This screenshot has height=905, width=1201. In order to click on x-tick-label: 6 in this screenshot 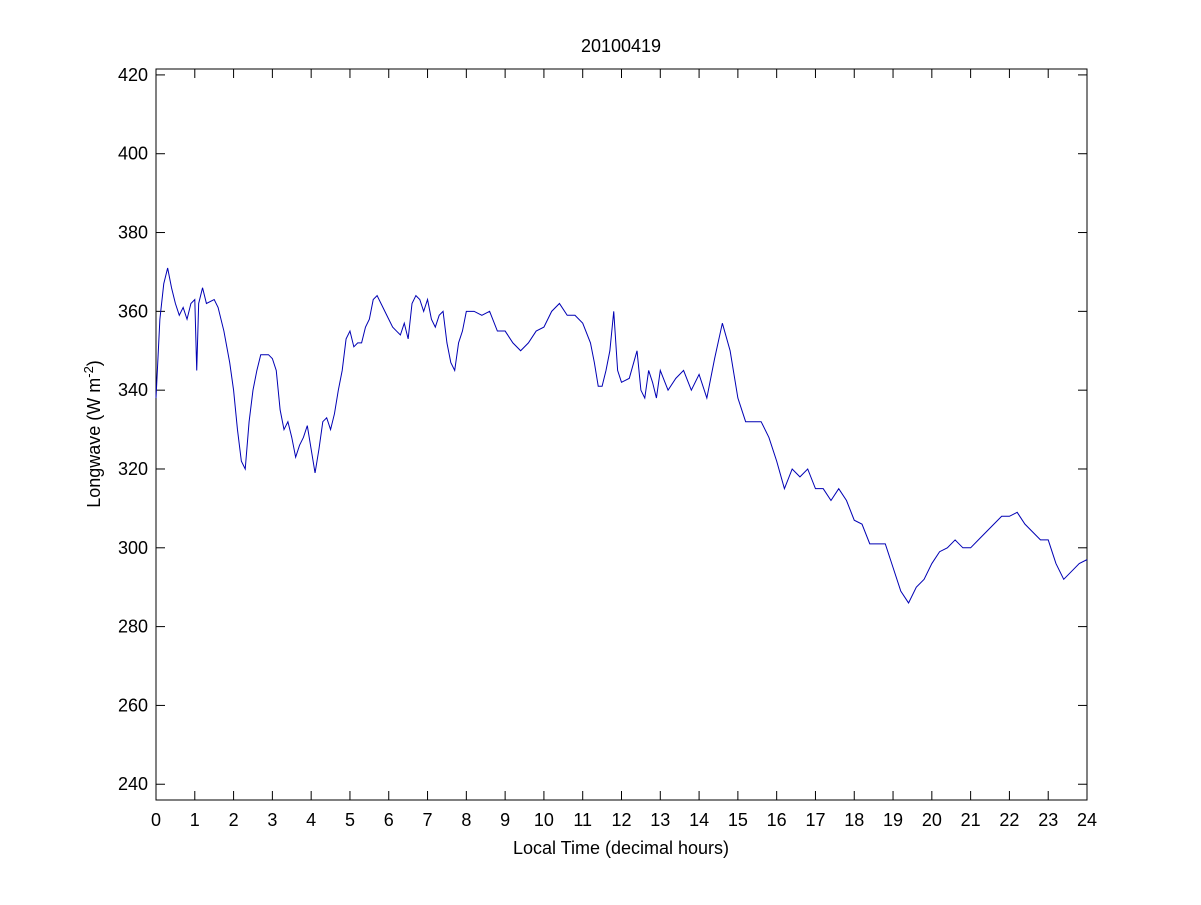, I will do `click(389, 820)`.